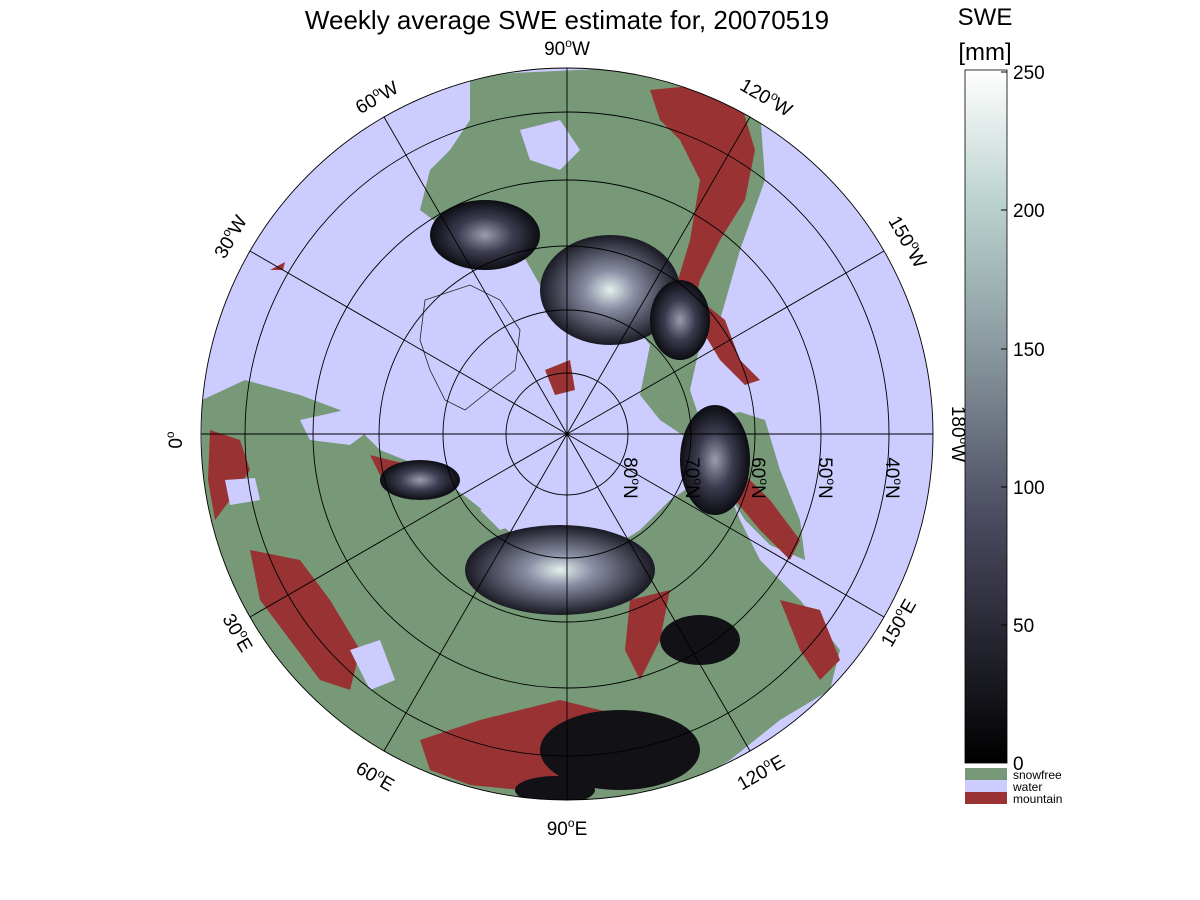 The width and height of the screenshot is (1200, 900). Describe the element at coordinates (760, 772) in the screenshot. I see `lon-label-120e: 120oE` at that location.